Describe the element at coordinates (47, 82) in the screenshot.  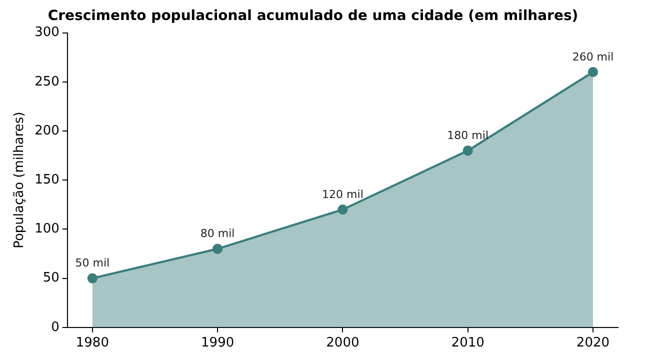
I see `y-tick-label: 250` at that location.